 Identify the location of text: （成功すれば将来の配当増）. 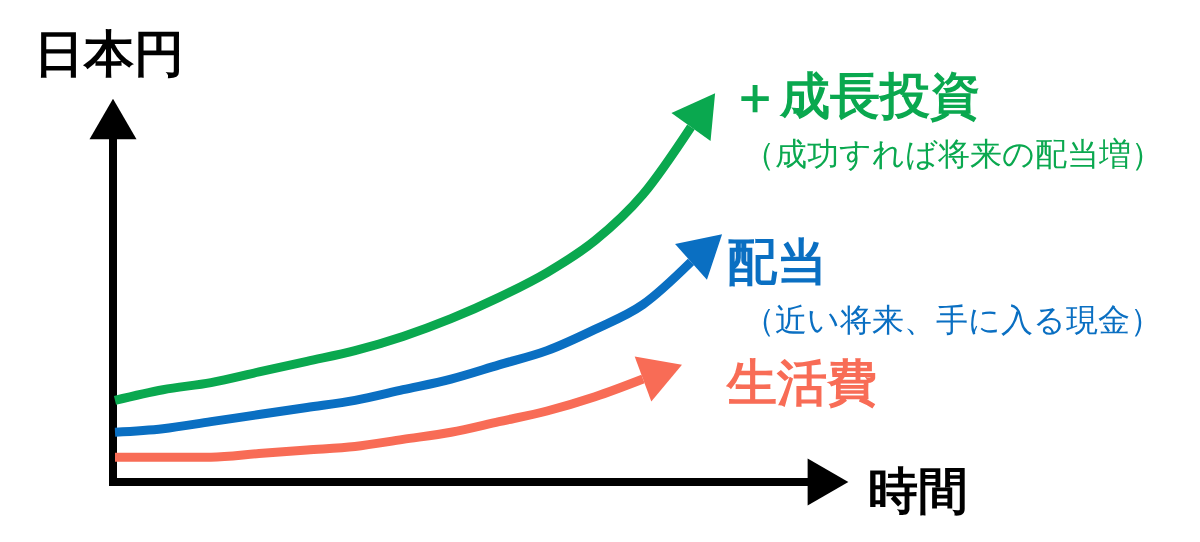
(953, 154).